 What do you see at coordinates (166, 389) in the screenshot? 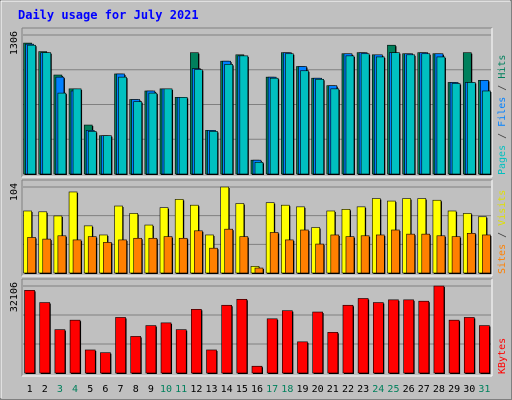
I see `x-tick-label-day-10: 10` at bounding box center [166, 389].